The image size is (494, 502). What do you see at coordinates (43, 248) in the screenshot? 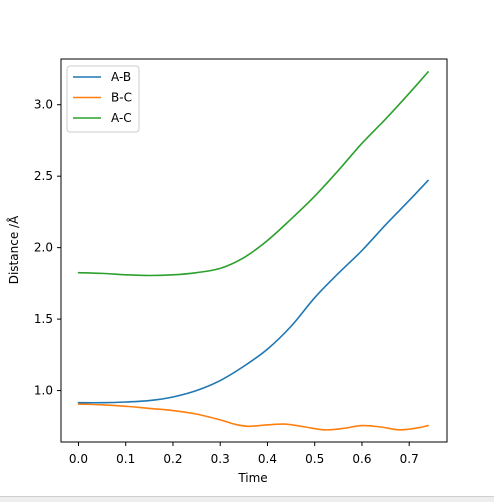
I see `y-tick-label: 2.0` at bounding box center [43, 248].